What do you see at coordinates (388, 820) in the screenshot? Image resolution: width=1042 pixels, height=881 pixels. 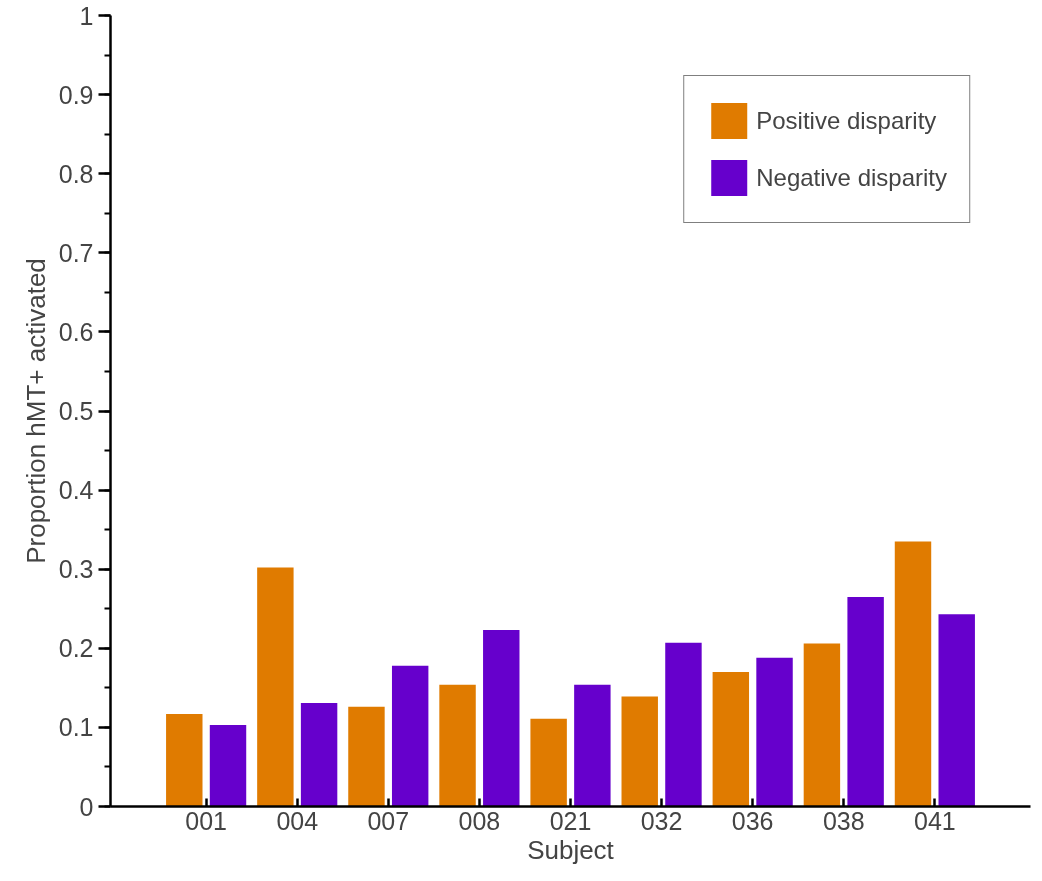 I see `x-tick-label: 007` at bounding box center [388, 820].